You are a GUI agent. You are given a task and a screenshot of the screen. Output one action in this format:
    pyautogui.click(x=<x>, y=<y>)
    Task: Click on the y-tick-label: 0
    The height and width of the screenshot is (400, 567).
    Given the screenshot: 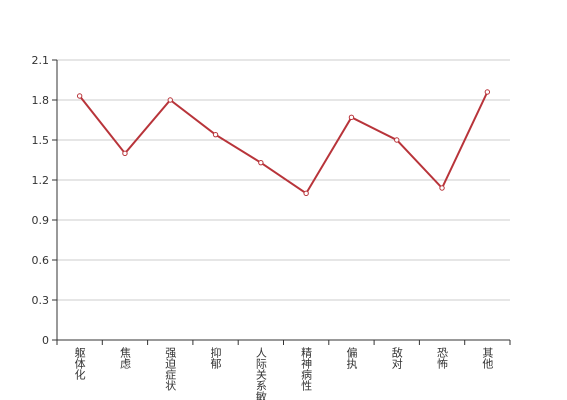 What is the action you would take?
    pyautogui.click(x=45, y=340)
    